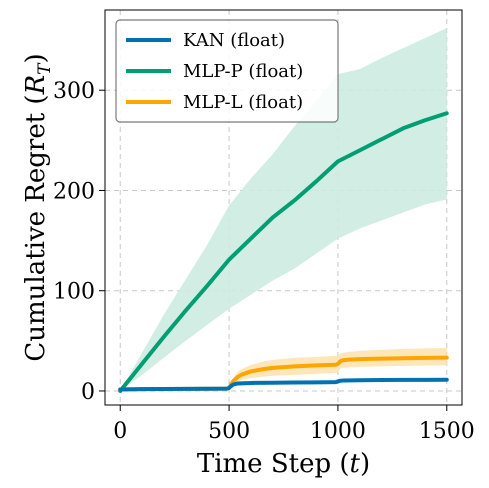 The image size is (489, 488). Describe the element at coordinates (74, 91) in the screenshot. I see `y-tick-label: 300` at that location.